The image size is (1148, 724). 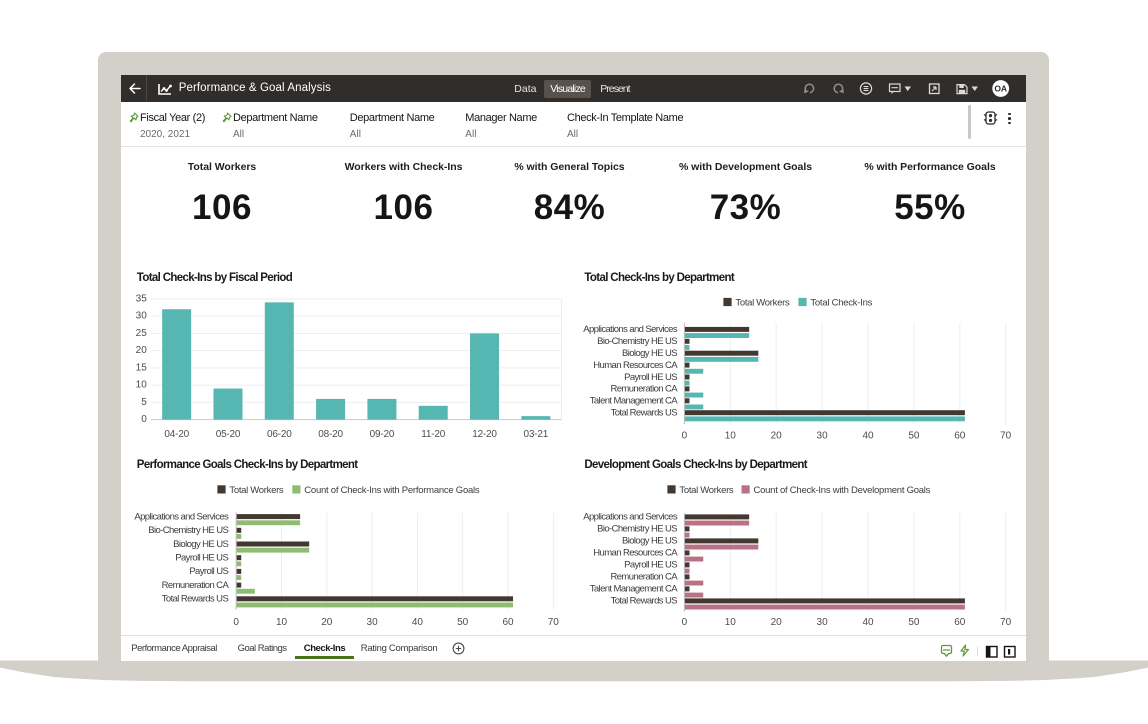 I want to click on svg-text:Total Check-Ins by Fiscal Peri: Total Check-Ins by Fiscal Period, so click(x=215, y=278).